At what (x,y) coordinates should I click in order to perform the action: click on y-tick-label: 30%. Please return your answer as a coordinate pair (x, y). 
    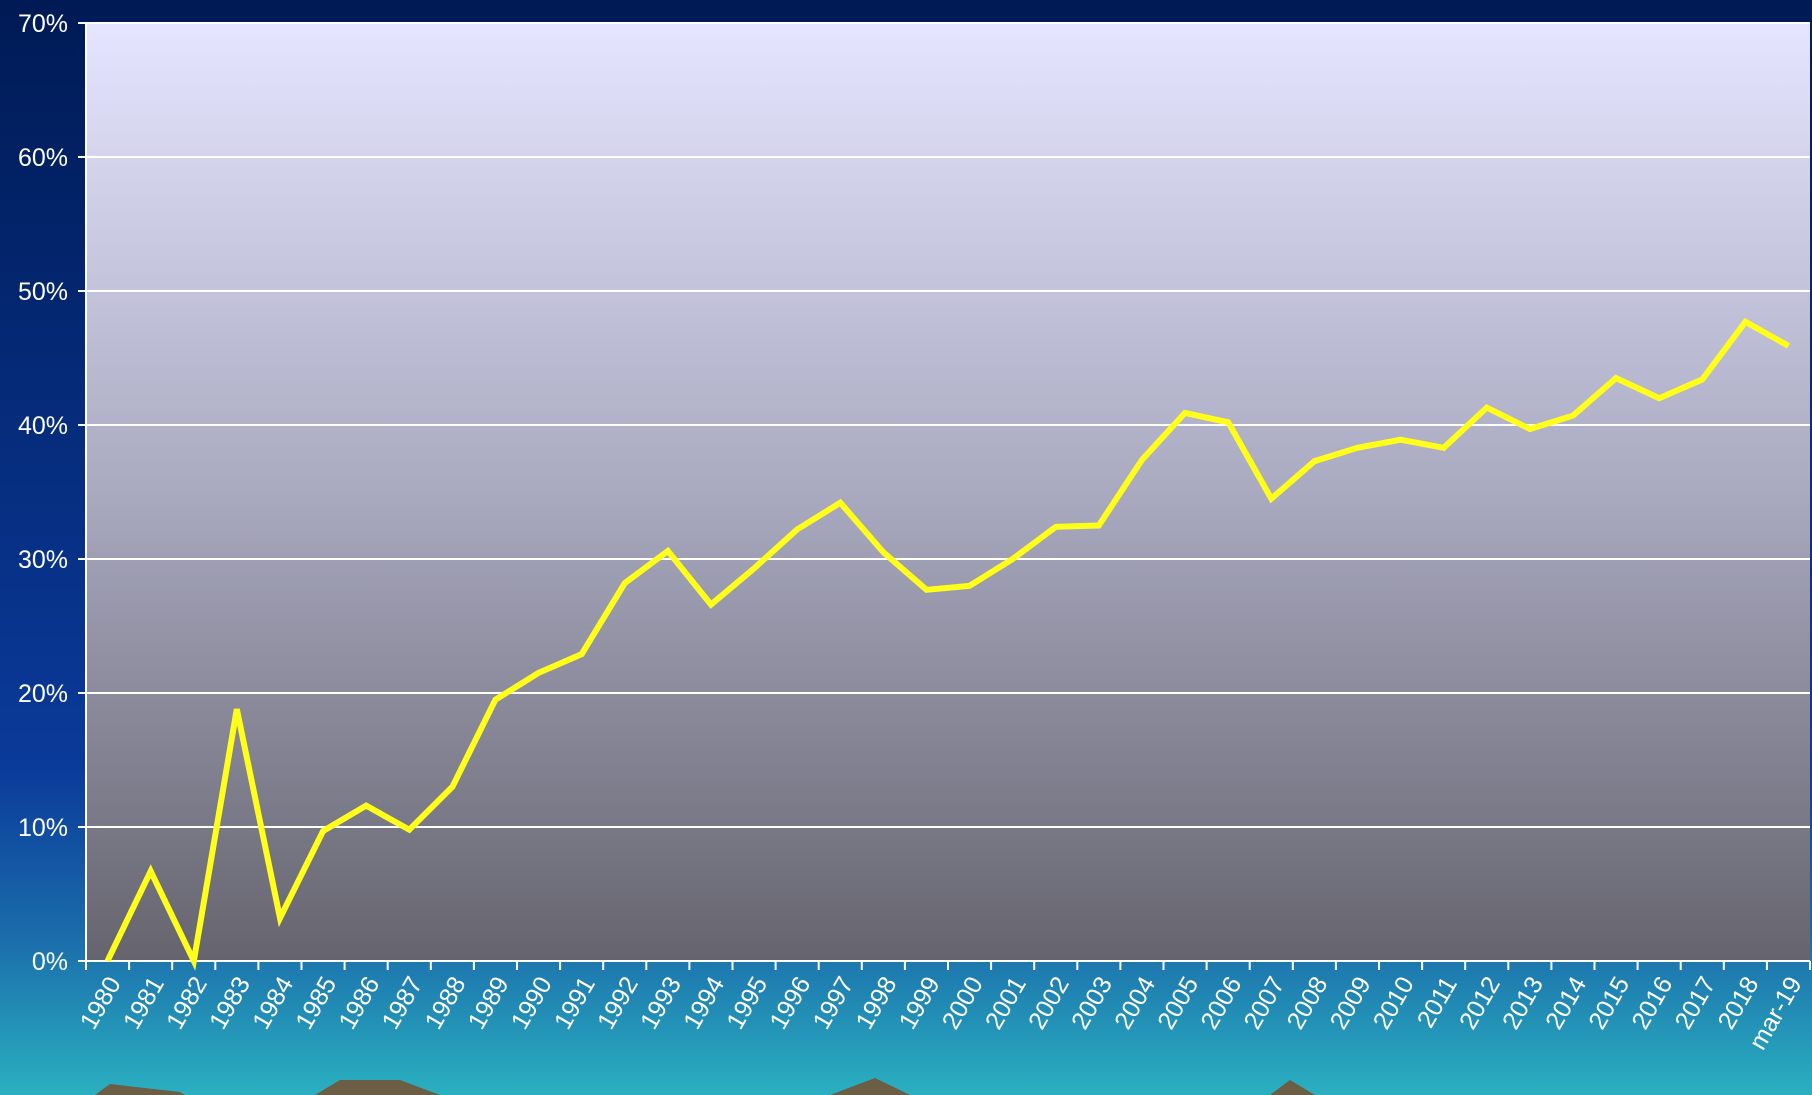
    Looking at the image, I should click on (43, 560).